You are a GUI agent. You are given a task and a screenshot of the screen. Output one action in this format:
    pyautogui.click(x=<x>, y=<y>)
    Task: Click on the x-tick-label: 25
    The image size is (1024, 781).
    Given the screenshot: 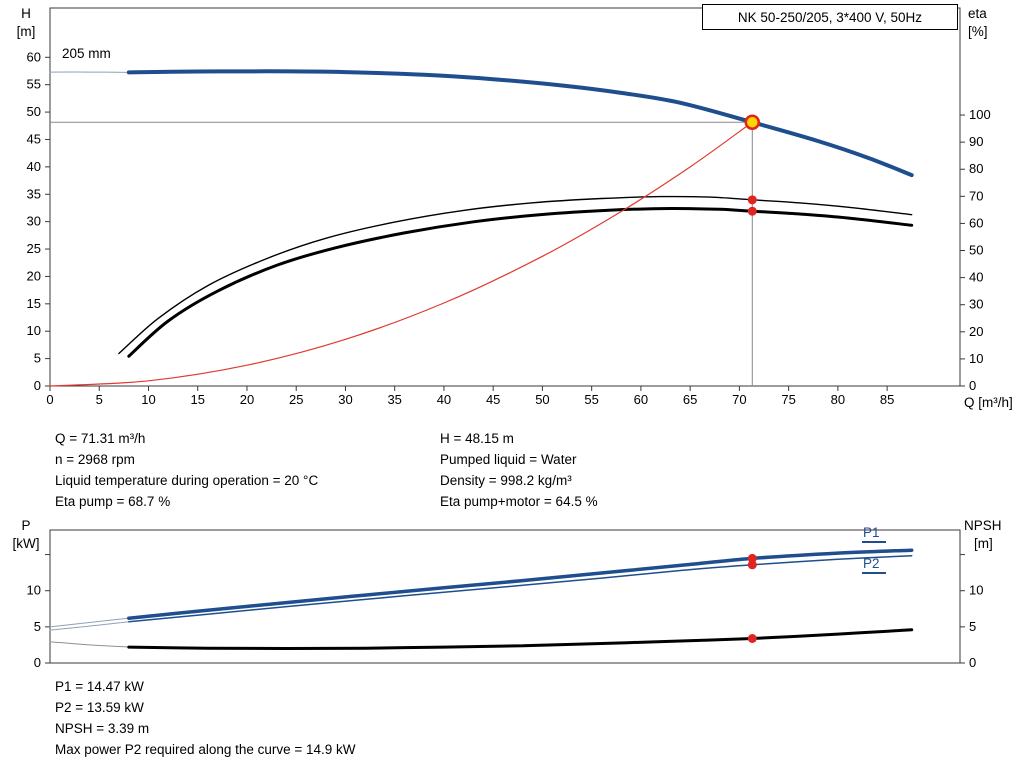 What is the action you would take?
    pyautogui.click(x=296, y=399)
    